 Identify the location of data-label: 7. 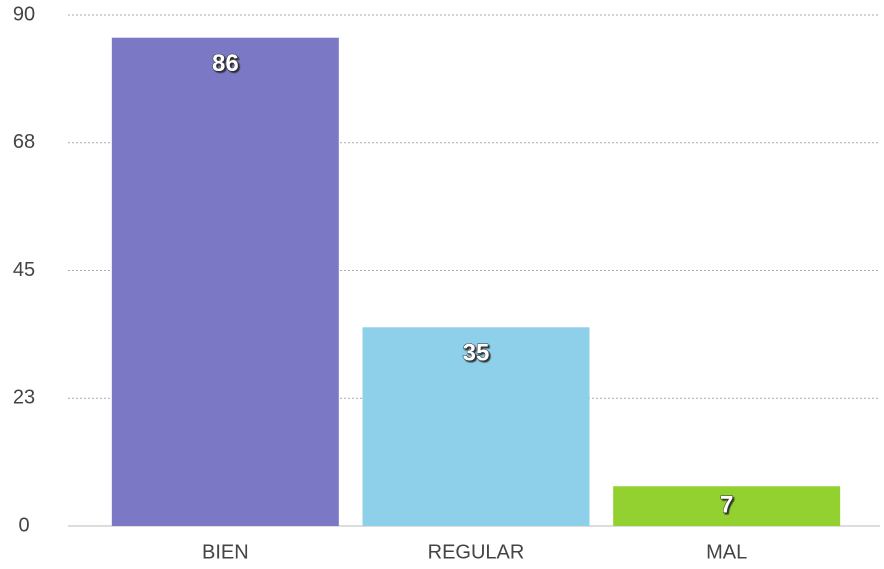
(726, 504).